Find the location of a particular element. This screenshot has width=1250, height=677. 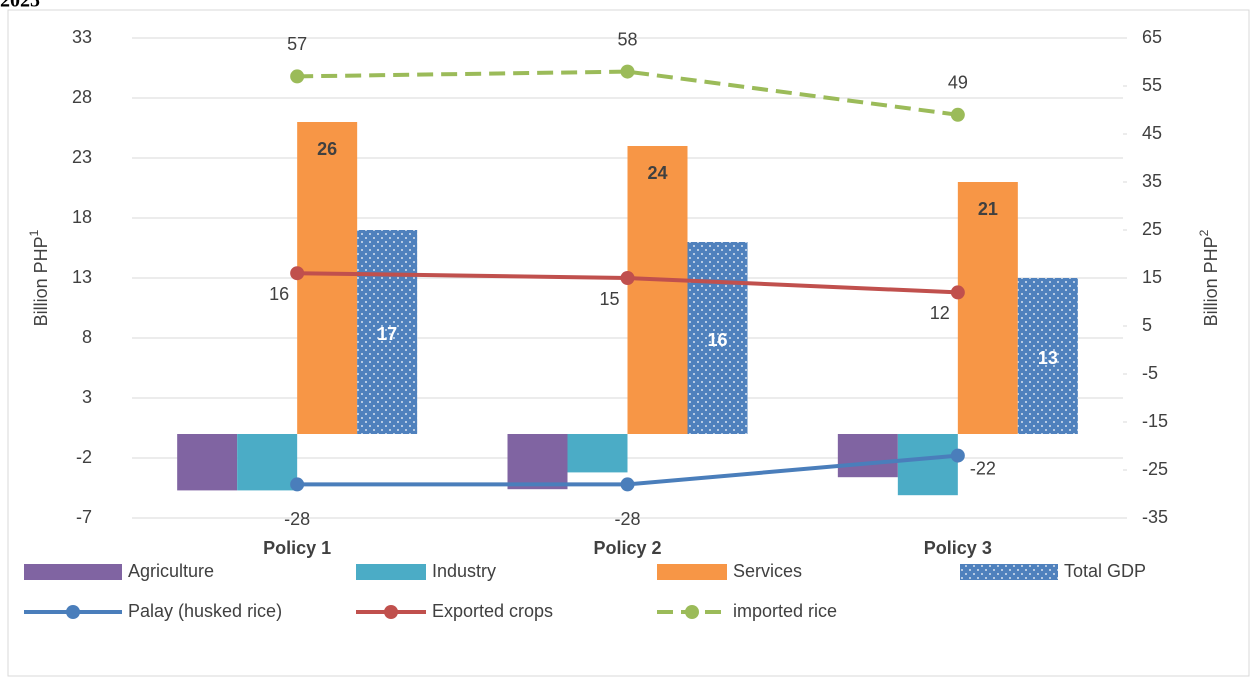

y-tick-label: 18 is located at coordinates (82, 217).